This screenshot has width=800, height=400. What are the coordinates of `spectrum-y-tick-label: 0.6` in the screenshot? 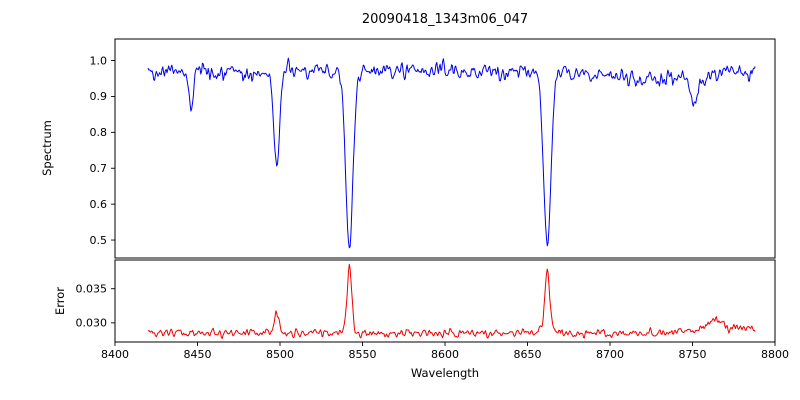 It's located at (99, 204).